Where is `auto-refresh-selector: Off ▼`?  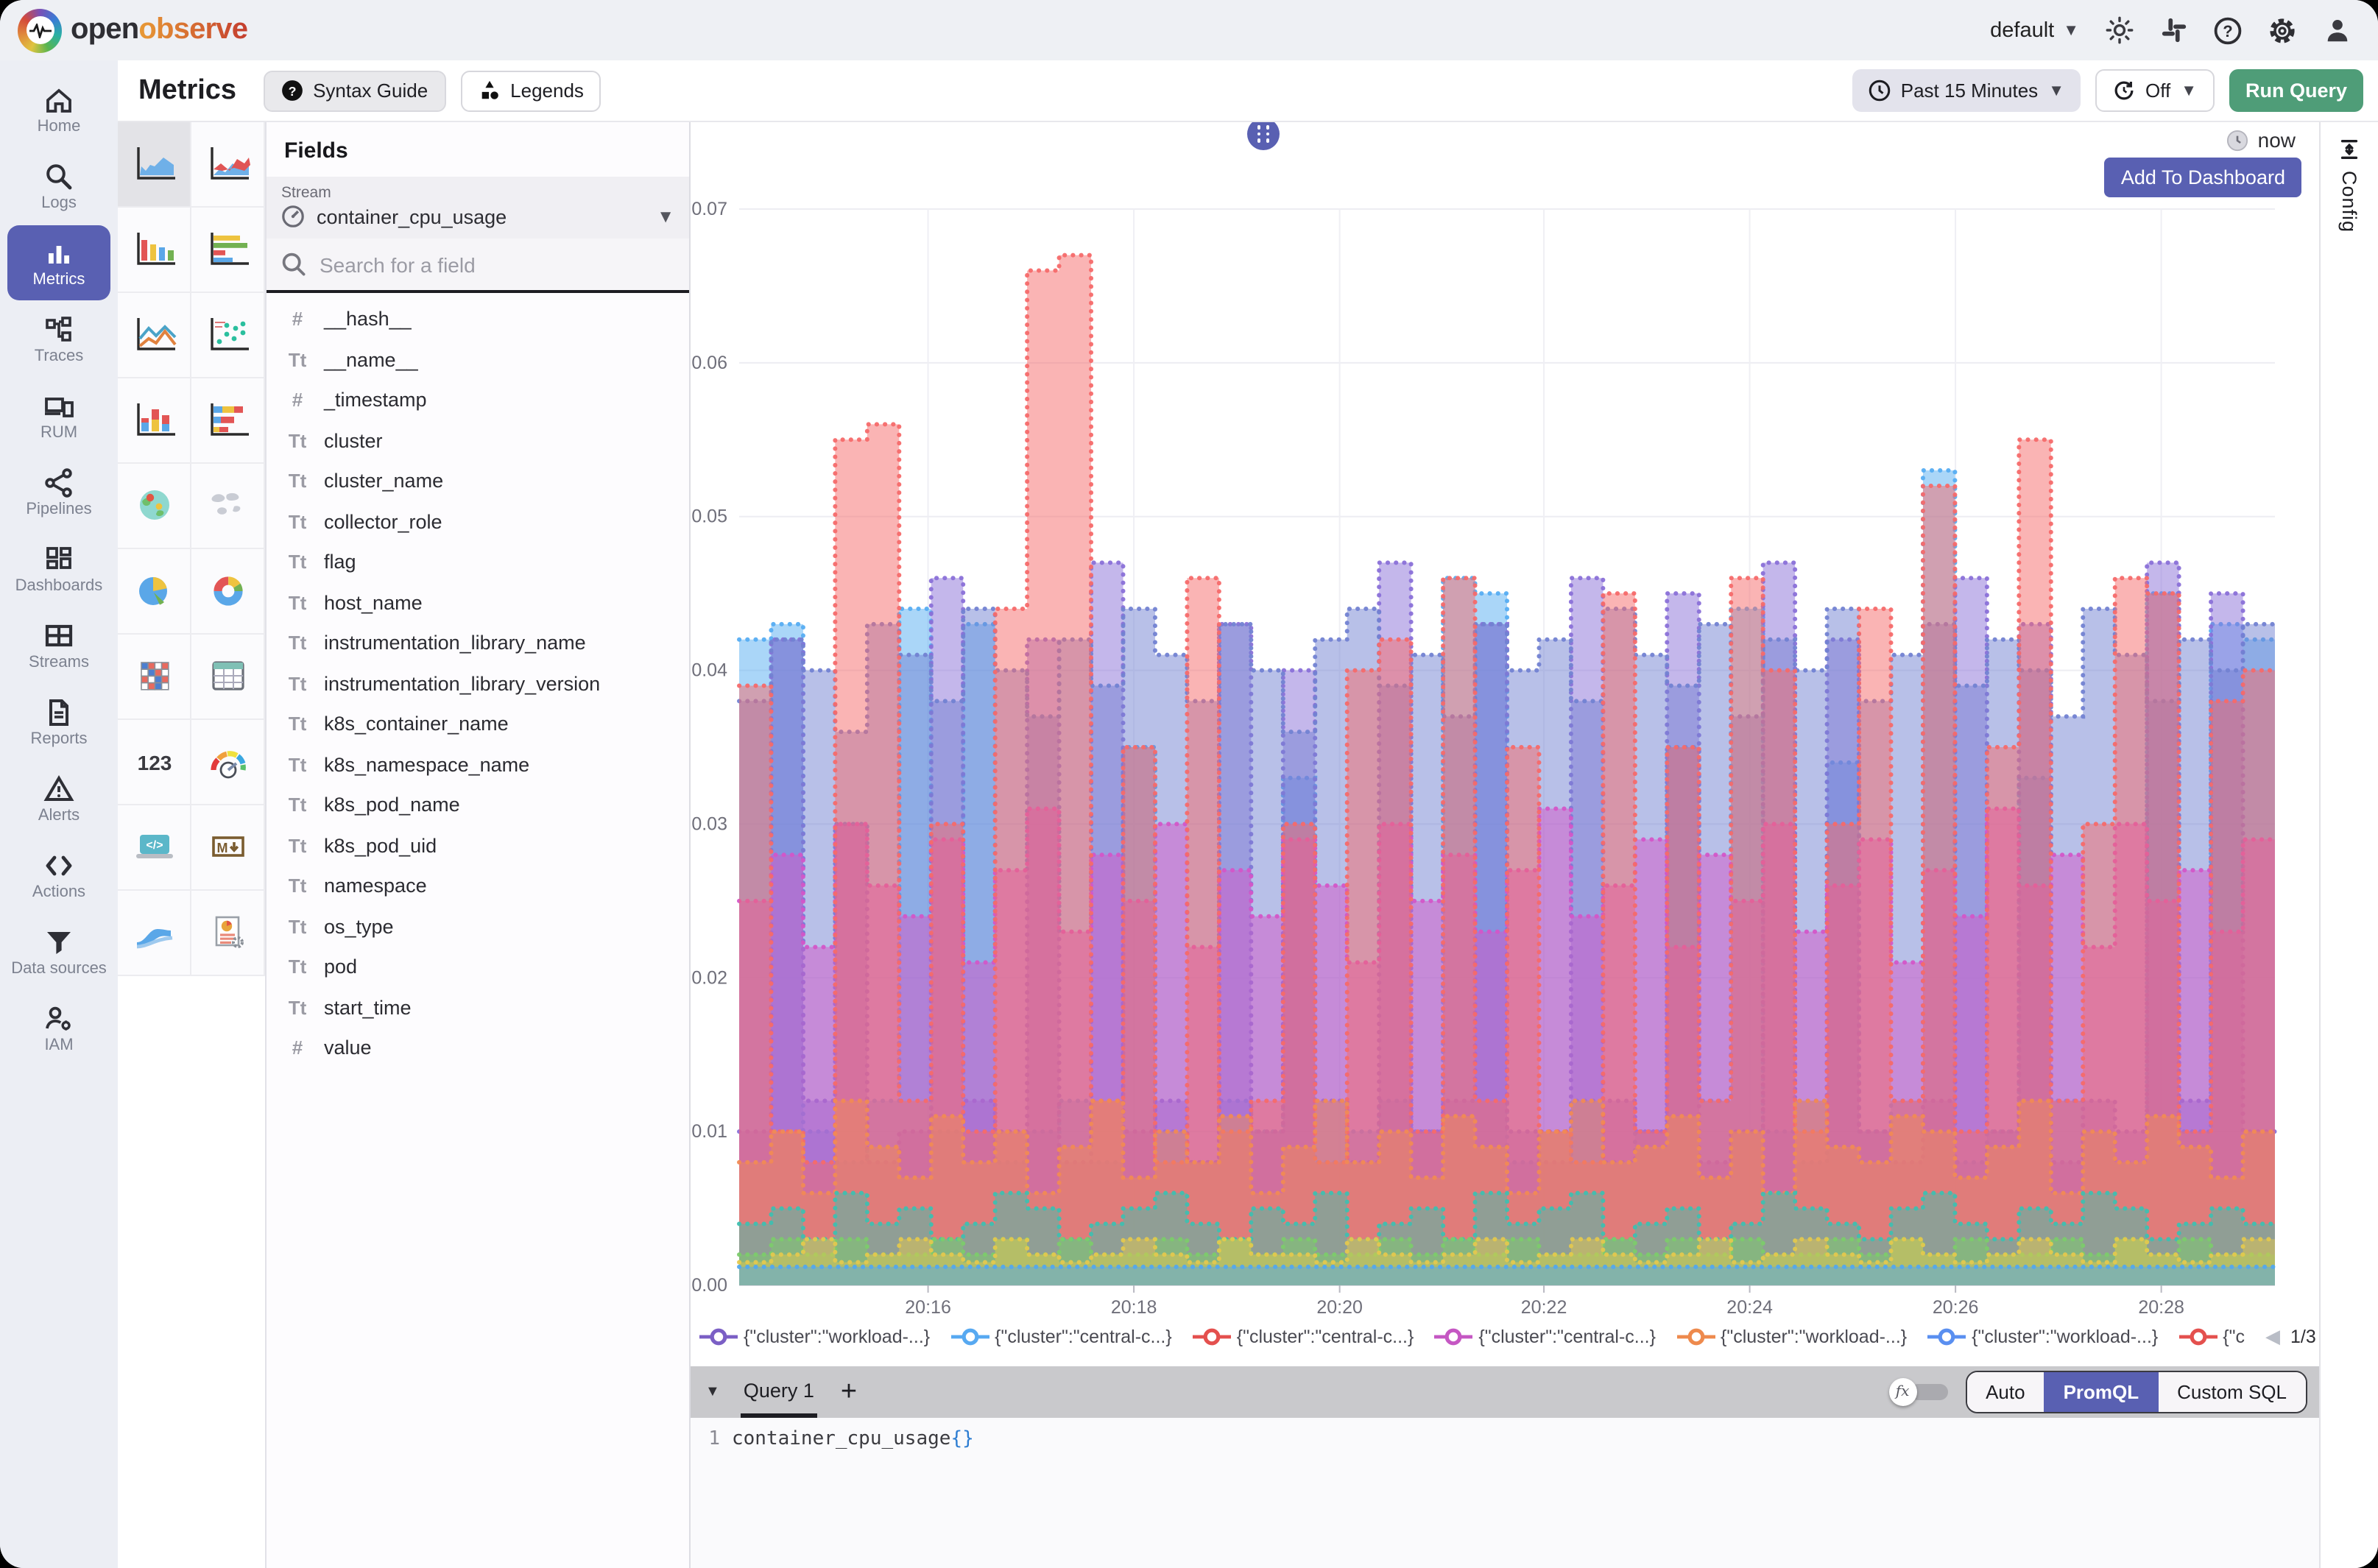
auto-refresh-selector: Off ▼ is located at coordinates (2155, 90).